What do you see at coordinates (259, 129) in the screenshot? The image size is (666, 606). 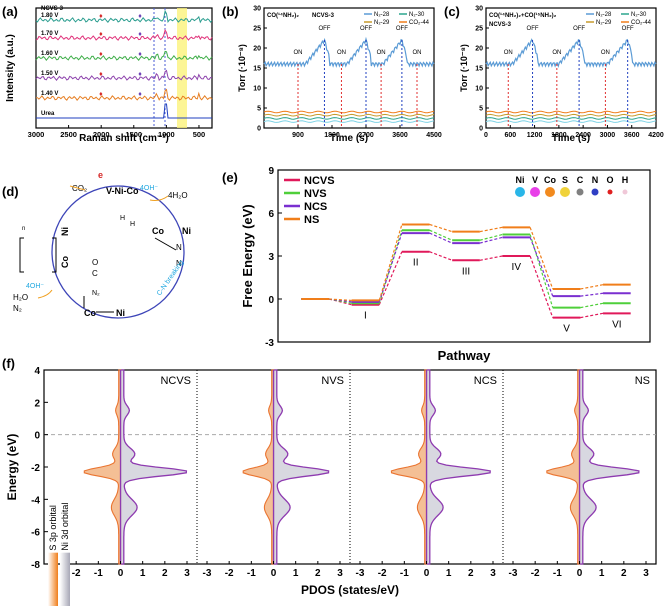 I see `panelB-ytick-label-0: 0` at bounding box center [259, 129].